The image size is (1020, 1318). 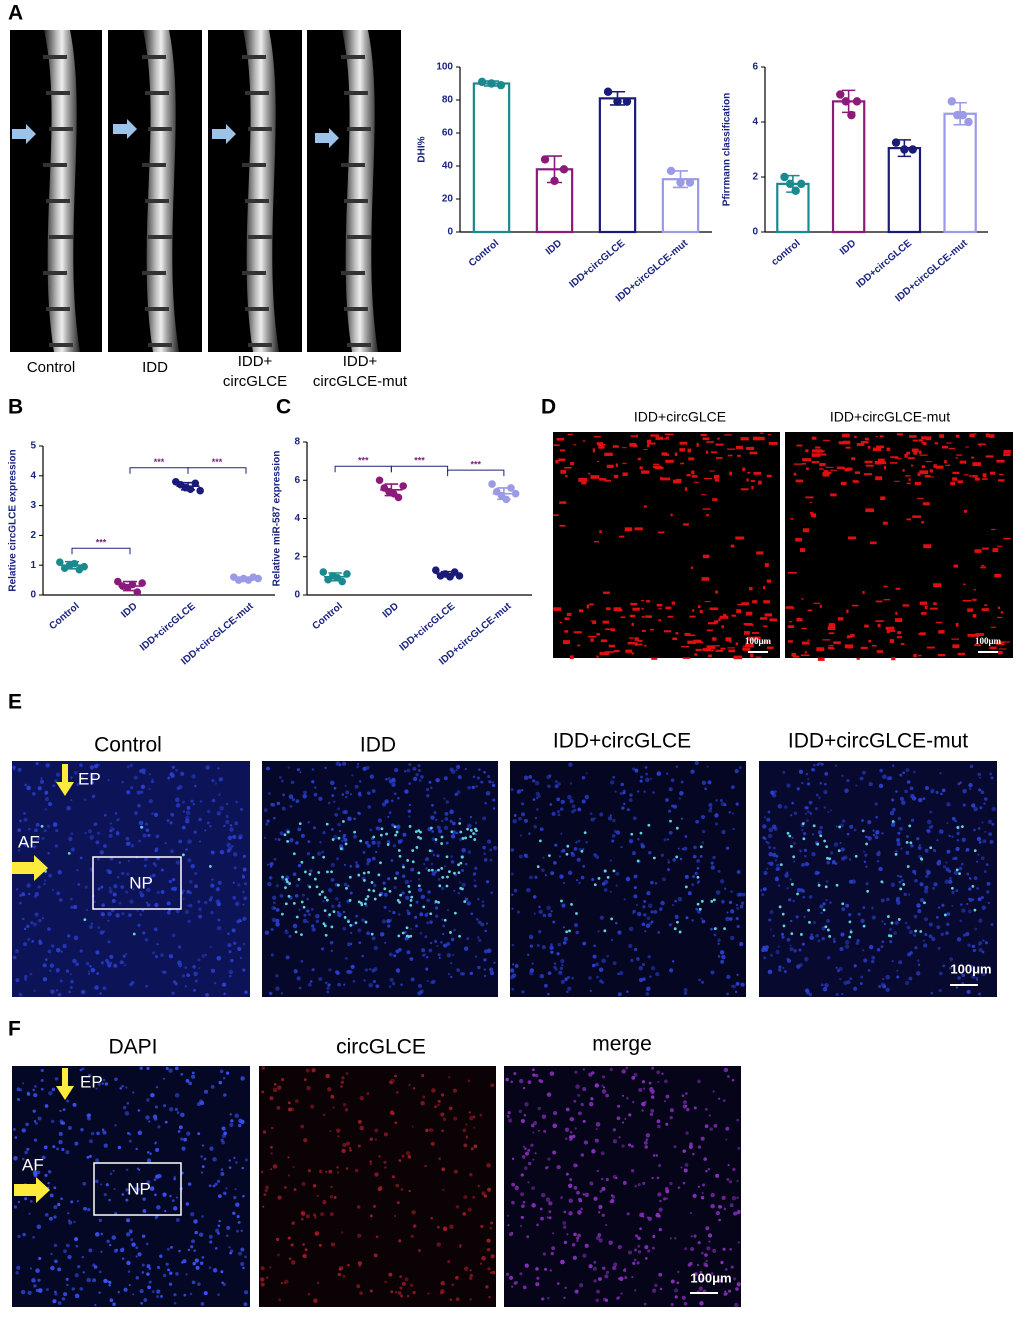 What do you see at coordinates (564, 169) in the screenshot?
I see `data-point` at bounding box center [564, 169].